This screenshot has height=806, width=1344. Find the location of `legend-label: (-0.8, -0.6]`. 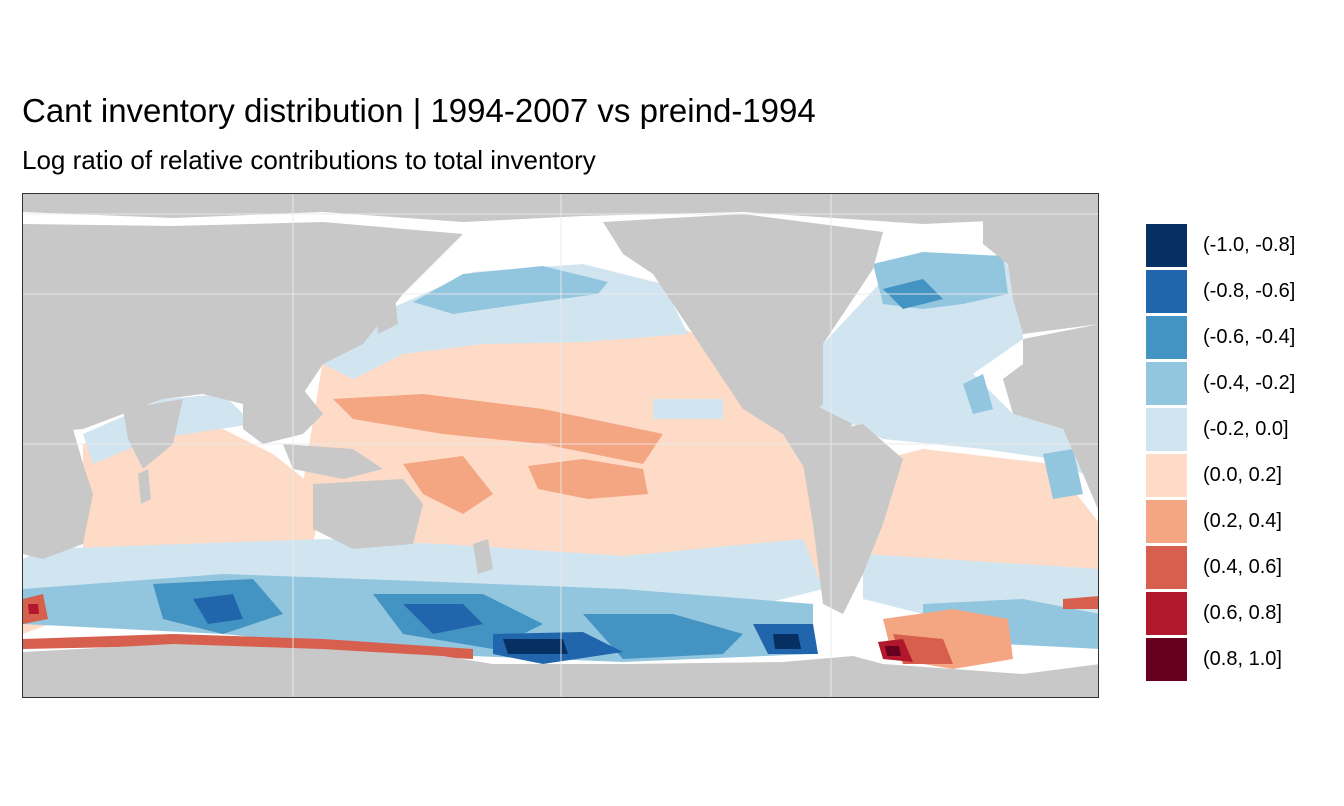

legend-label: (-0.8, -0.6] is located at coordinates (1249, 291).